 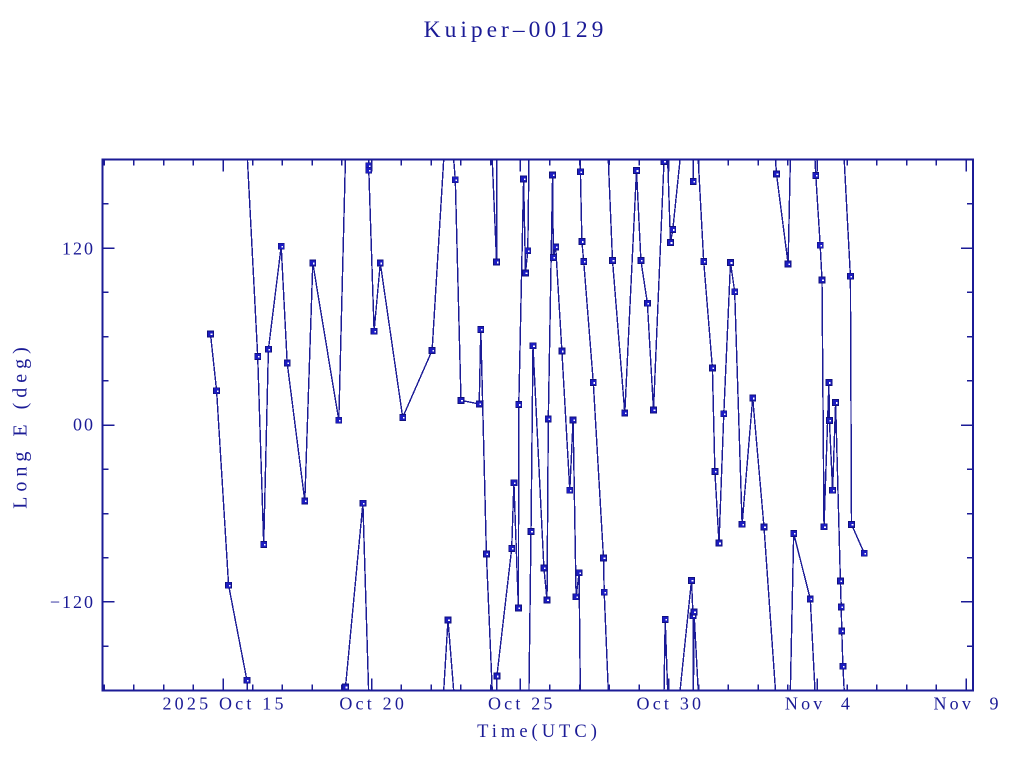 What do you see at coordinates (516, 30) in the screenshot?
I see `svg-text: Kuiper–00129` at bounding box center [516, 30].